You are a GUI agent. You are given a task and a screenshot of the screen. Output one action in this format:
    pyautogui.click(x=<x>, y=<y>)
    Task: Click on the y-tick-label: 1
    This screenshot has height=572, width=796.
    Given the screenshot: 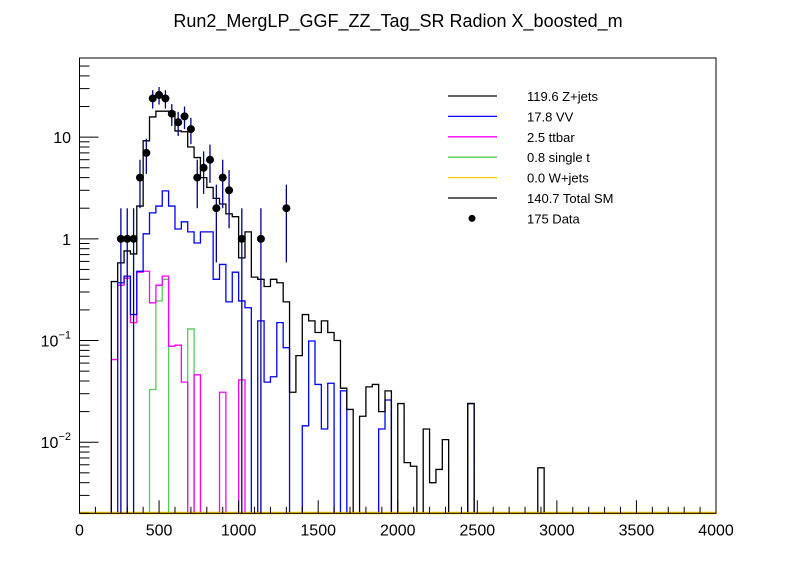 What is the action you would take?
    pyautogui.click(x=66, y=240)
    